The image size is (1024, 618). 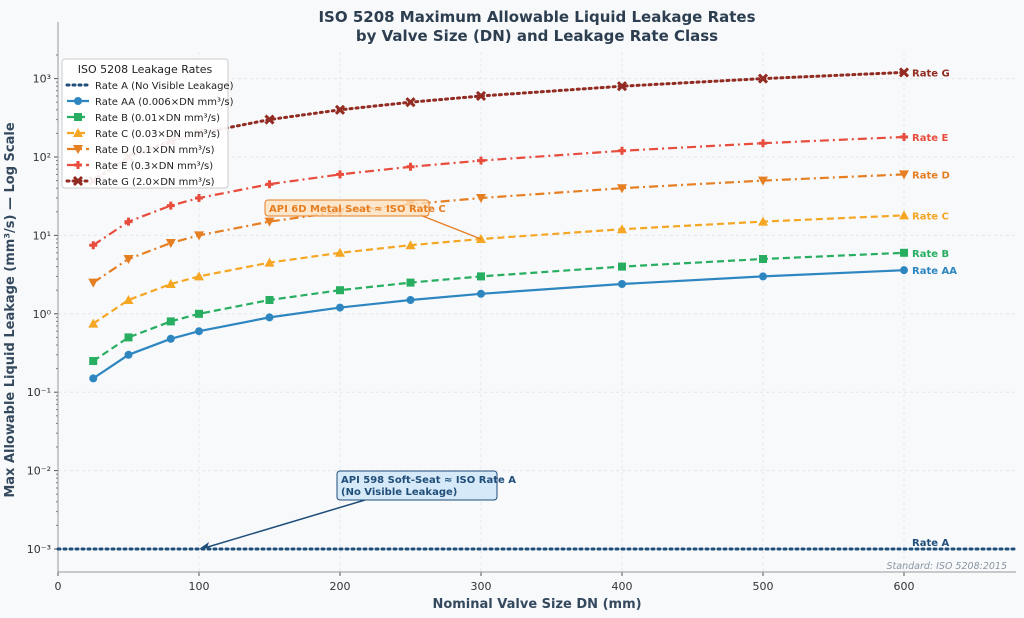 I want to click on y-tick-label: 10⁻², so click(x=39, y=471).